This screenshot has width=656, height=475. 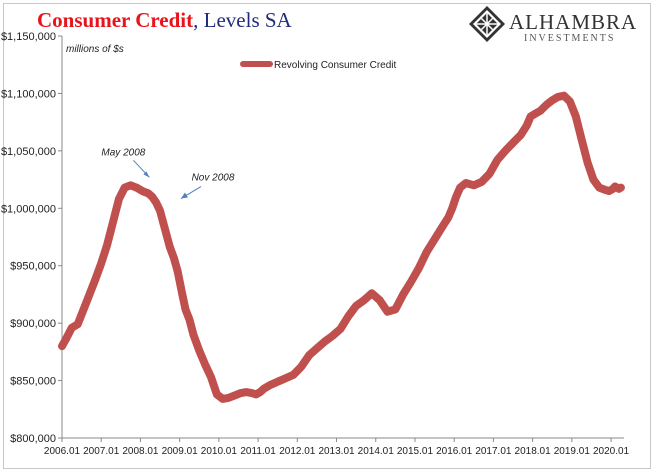 I want to click on y-tick-label: $900,000, so click(x=33, y=324).